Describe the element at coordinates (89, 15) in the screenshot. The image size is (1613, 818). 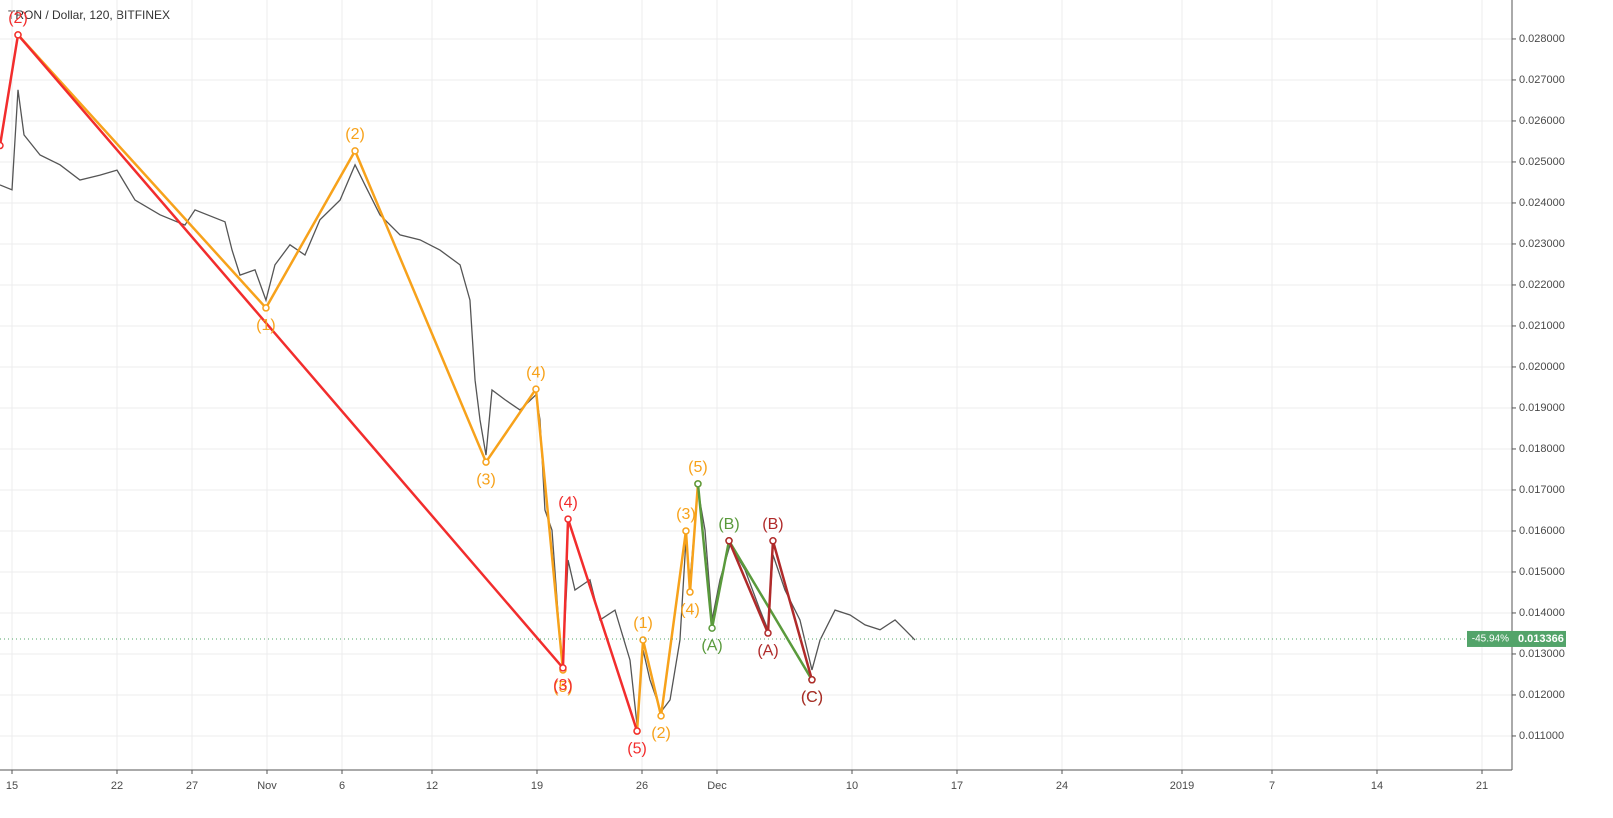
I see `chart-title: TRON / Dollar, 120, BITFINEX` at that location.